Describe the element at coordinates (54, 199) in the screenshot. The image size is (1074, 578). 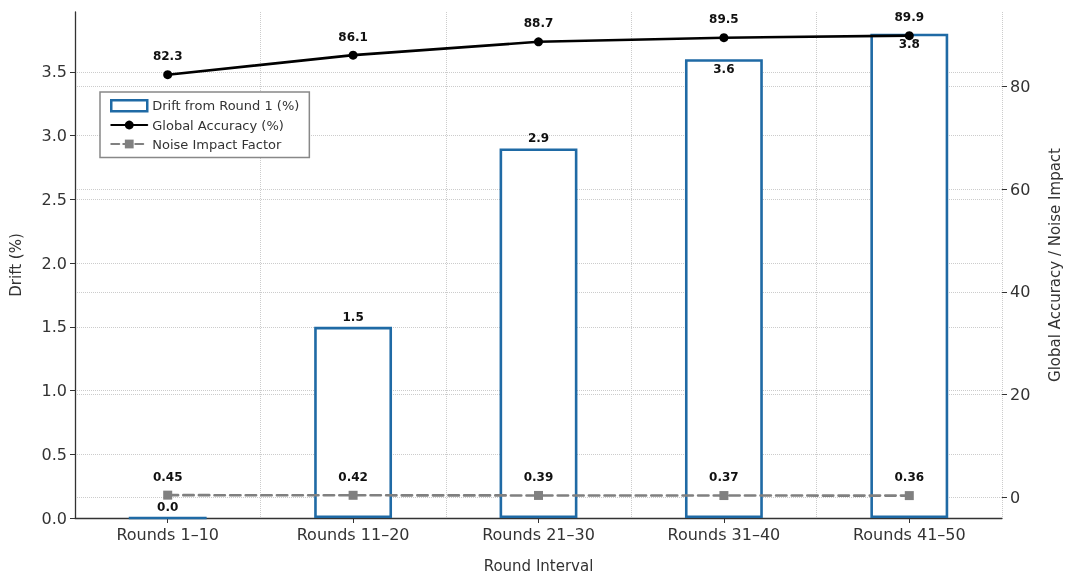
I see `y-tick-label: 2.5` at that location.